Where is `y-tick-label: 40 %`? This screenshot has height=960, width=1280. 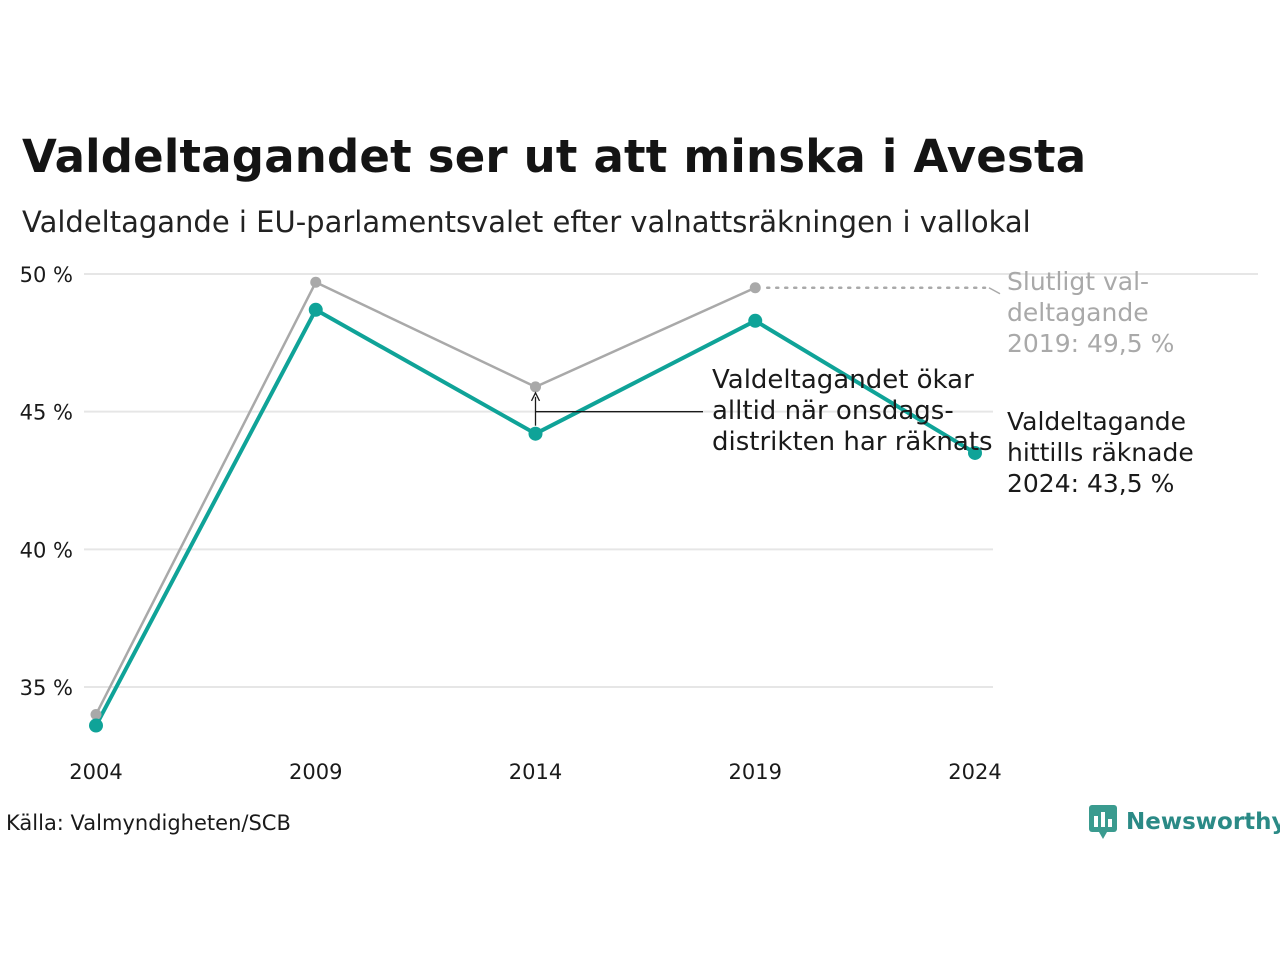 y-tick-label: 40 % is located at coordinates (46, 550).